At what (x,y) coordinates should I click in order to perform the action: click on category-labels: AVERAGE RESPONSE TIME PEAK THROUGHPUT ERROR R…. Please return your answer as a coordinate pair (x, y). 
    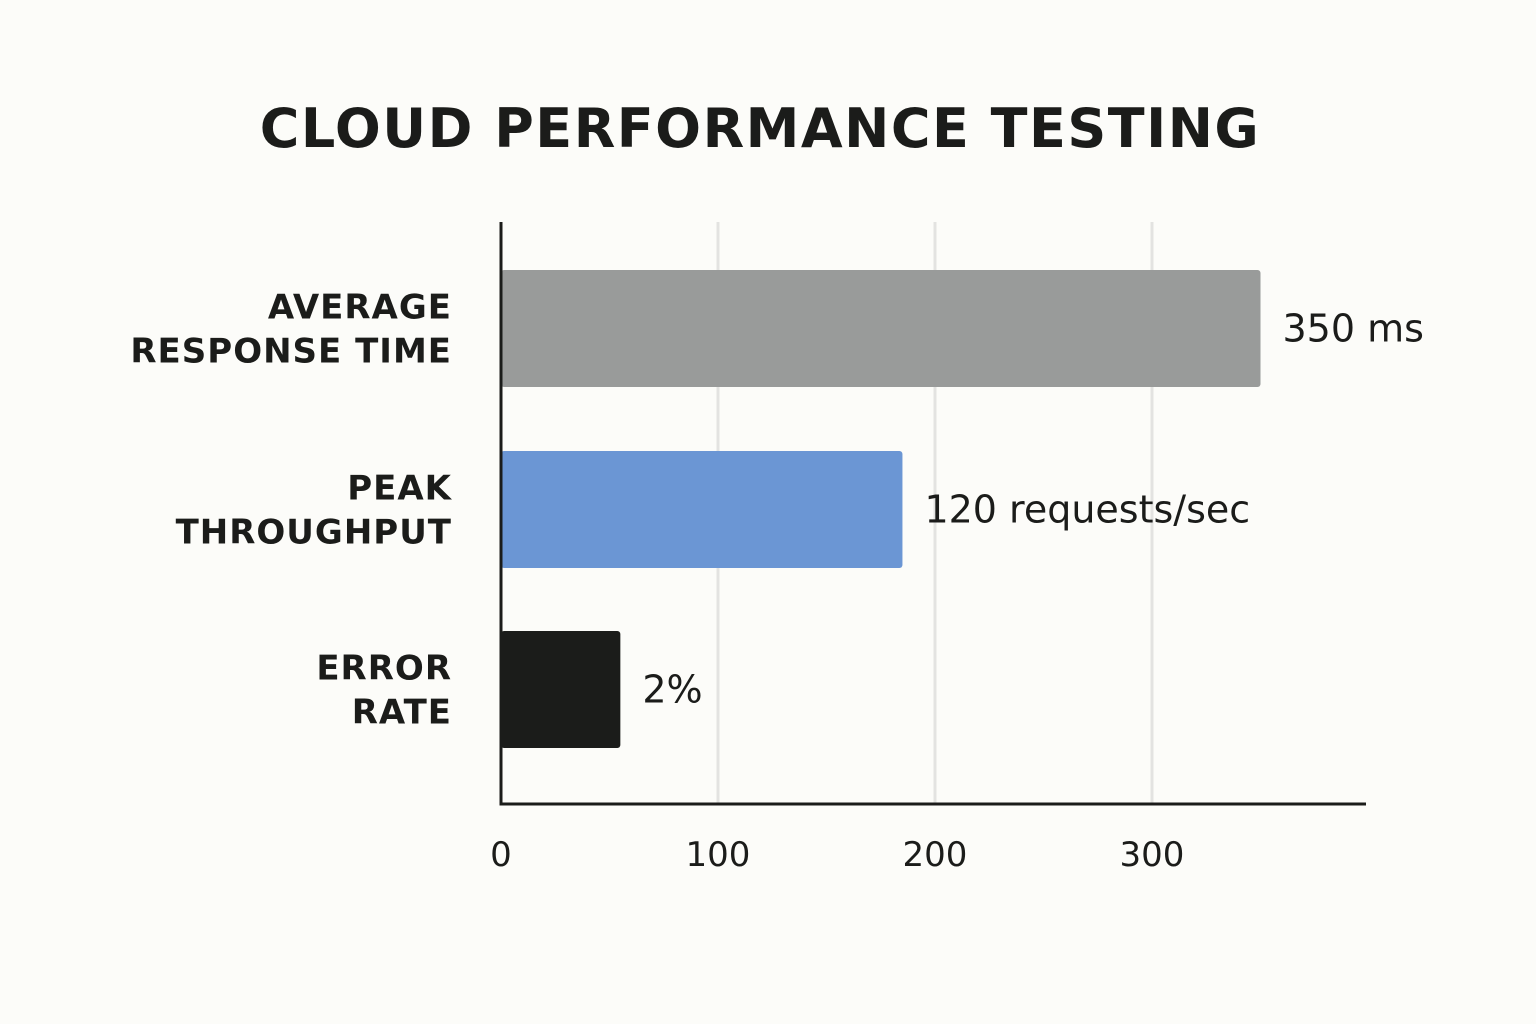
    Looking at the image, I should click on (291, 510).